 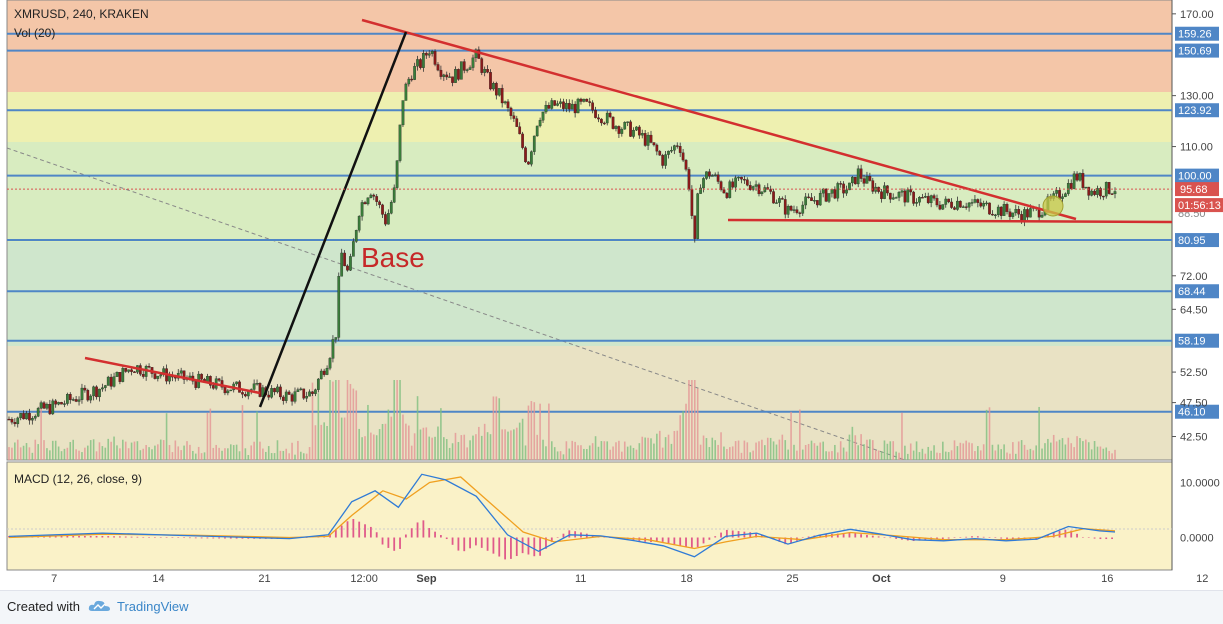 What do you see at coordinates (333, 219) in the screenshot?
I see `base-rally-line` at bounding box center [333, 219].